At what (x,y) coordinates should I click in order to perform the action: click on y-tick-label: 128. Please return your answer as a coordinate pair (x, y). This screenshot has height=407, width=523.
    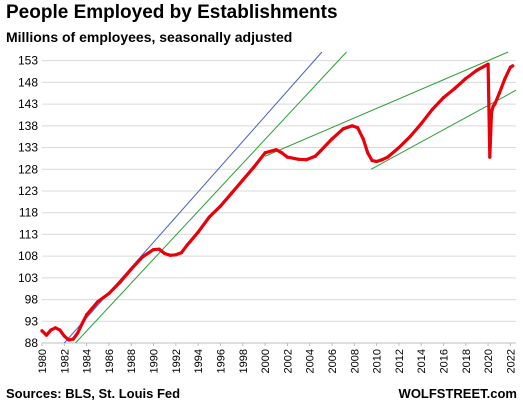
    Looking at the image, I should click on (28, 169).